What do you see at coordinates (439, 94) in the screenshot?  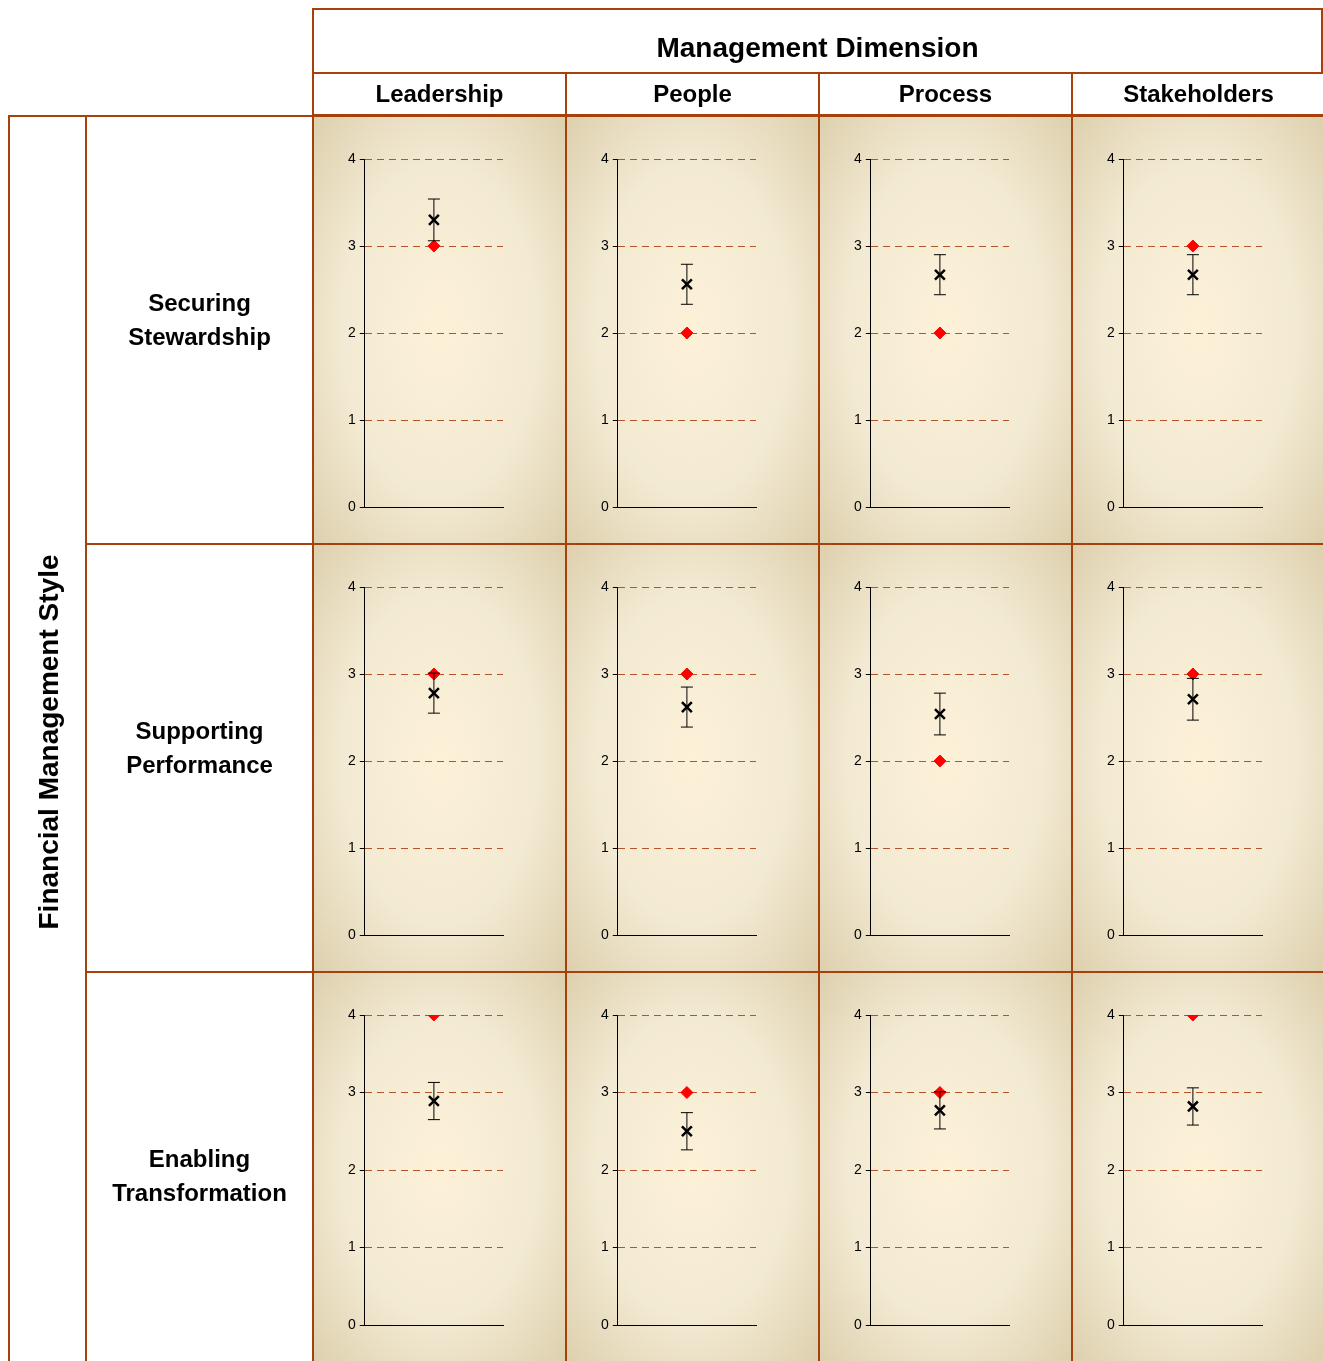 I see `text: Leadership` at bounding box center [439, 94].